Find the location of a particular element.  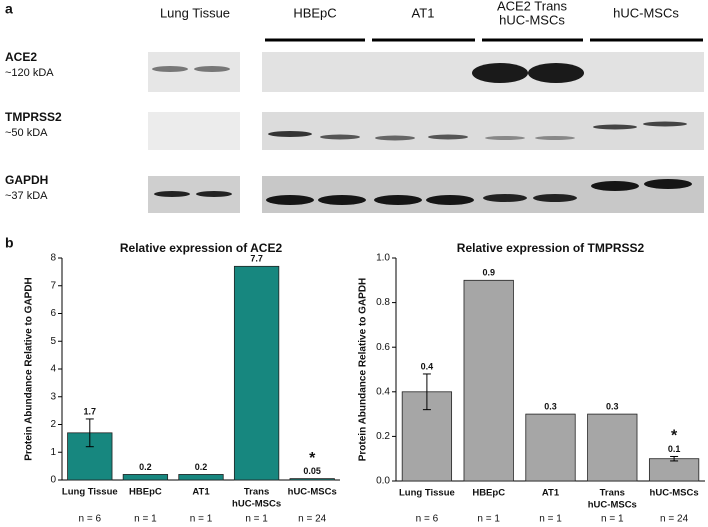

y-tick-label: 1.0 is located at coordinates (383, 258).